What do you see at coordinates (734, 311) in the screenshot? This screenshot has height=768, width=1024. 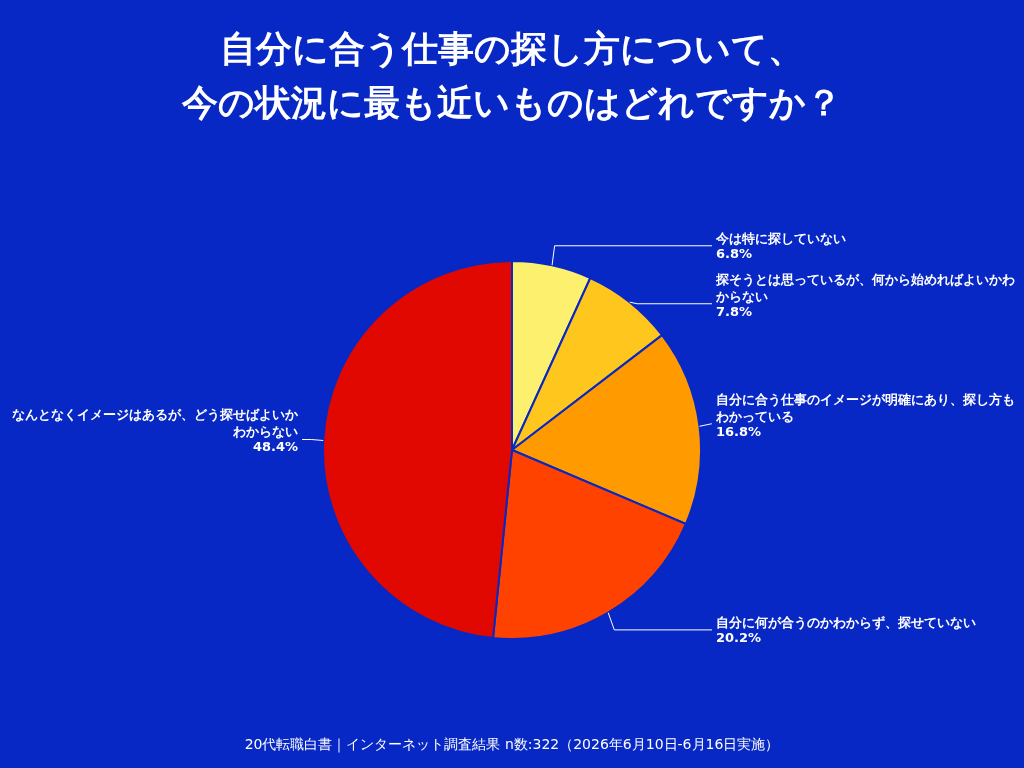 I see `data-label: 7.8%` at bounding box center [734, 311].